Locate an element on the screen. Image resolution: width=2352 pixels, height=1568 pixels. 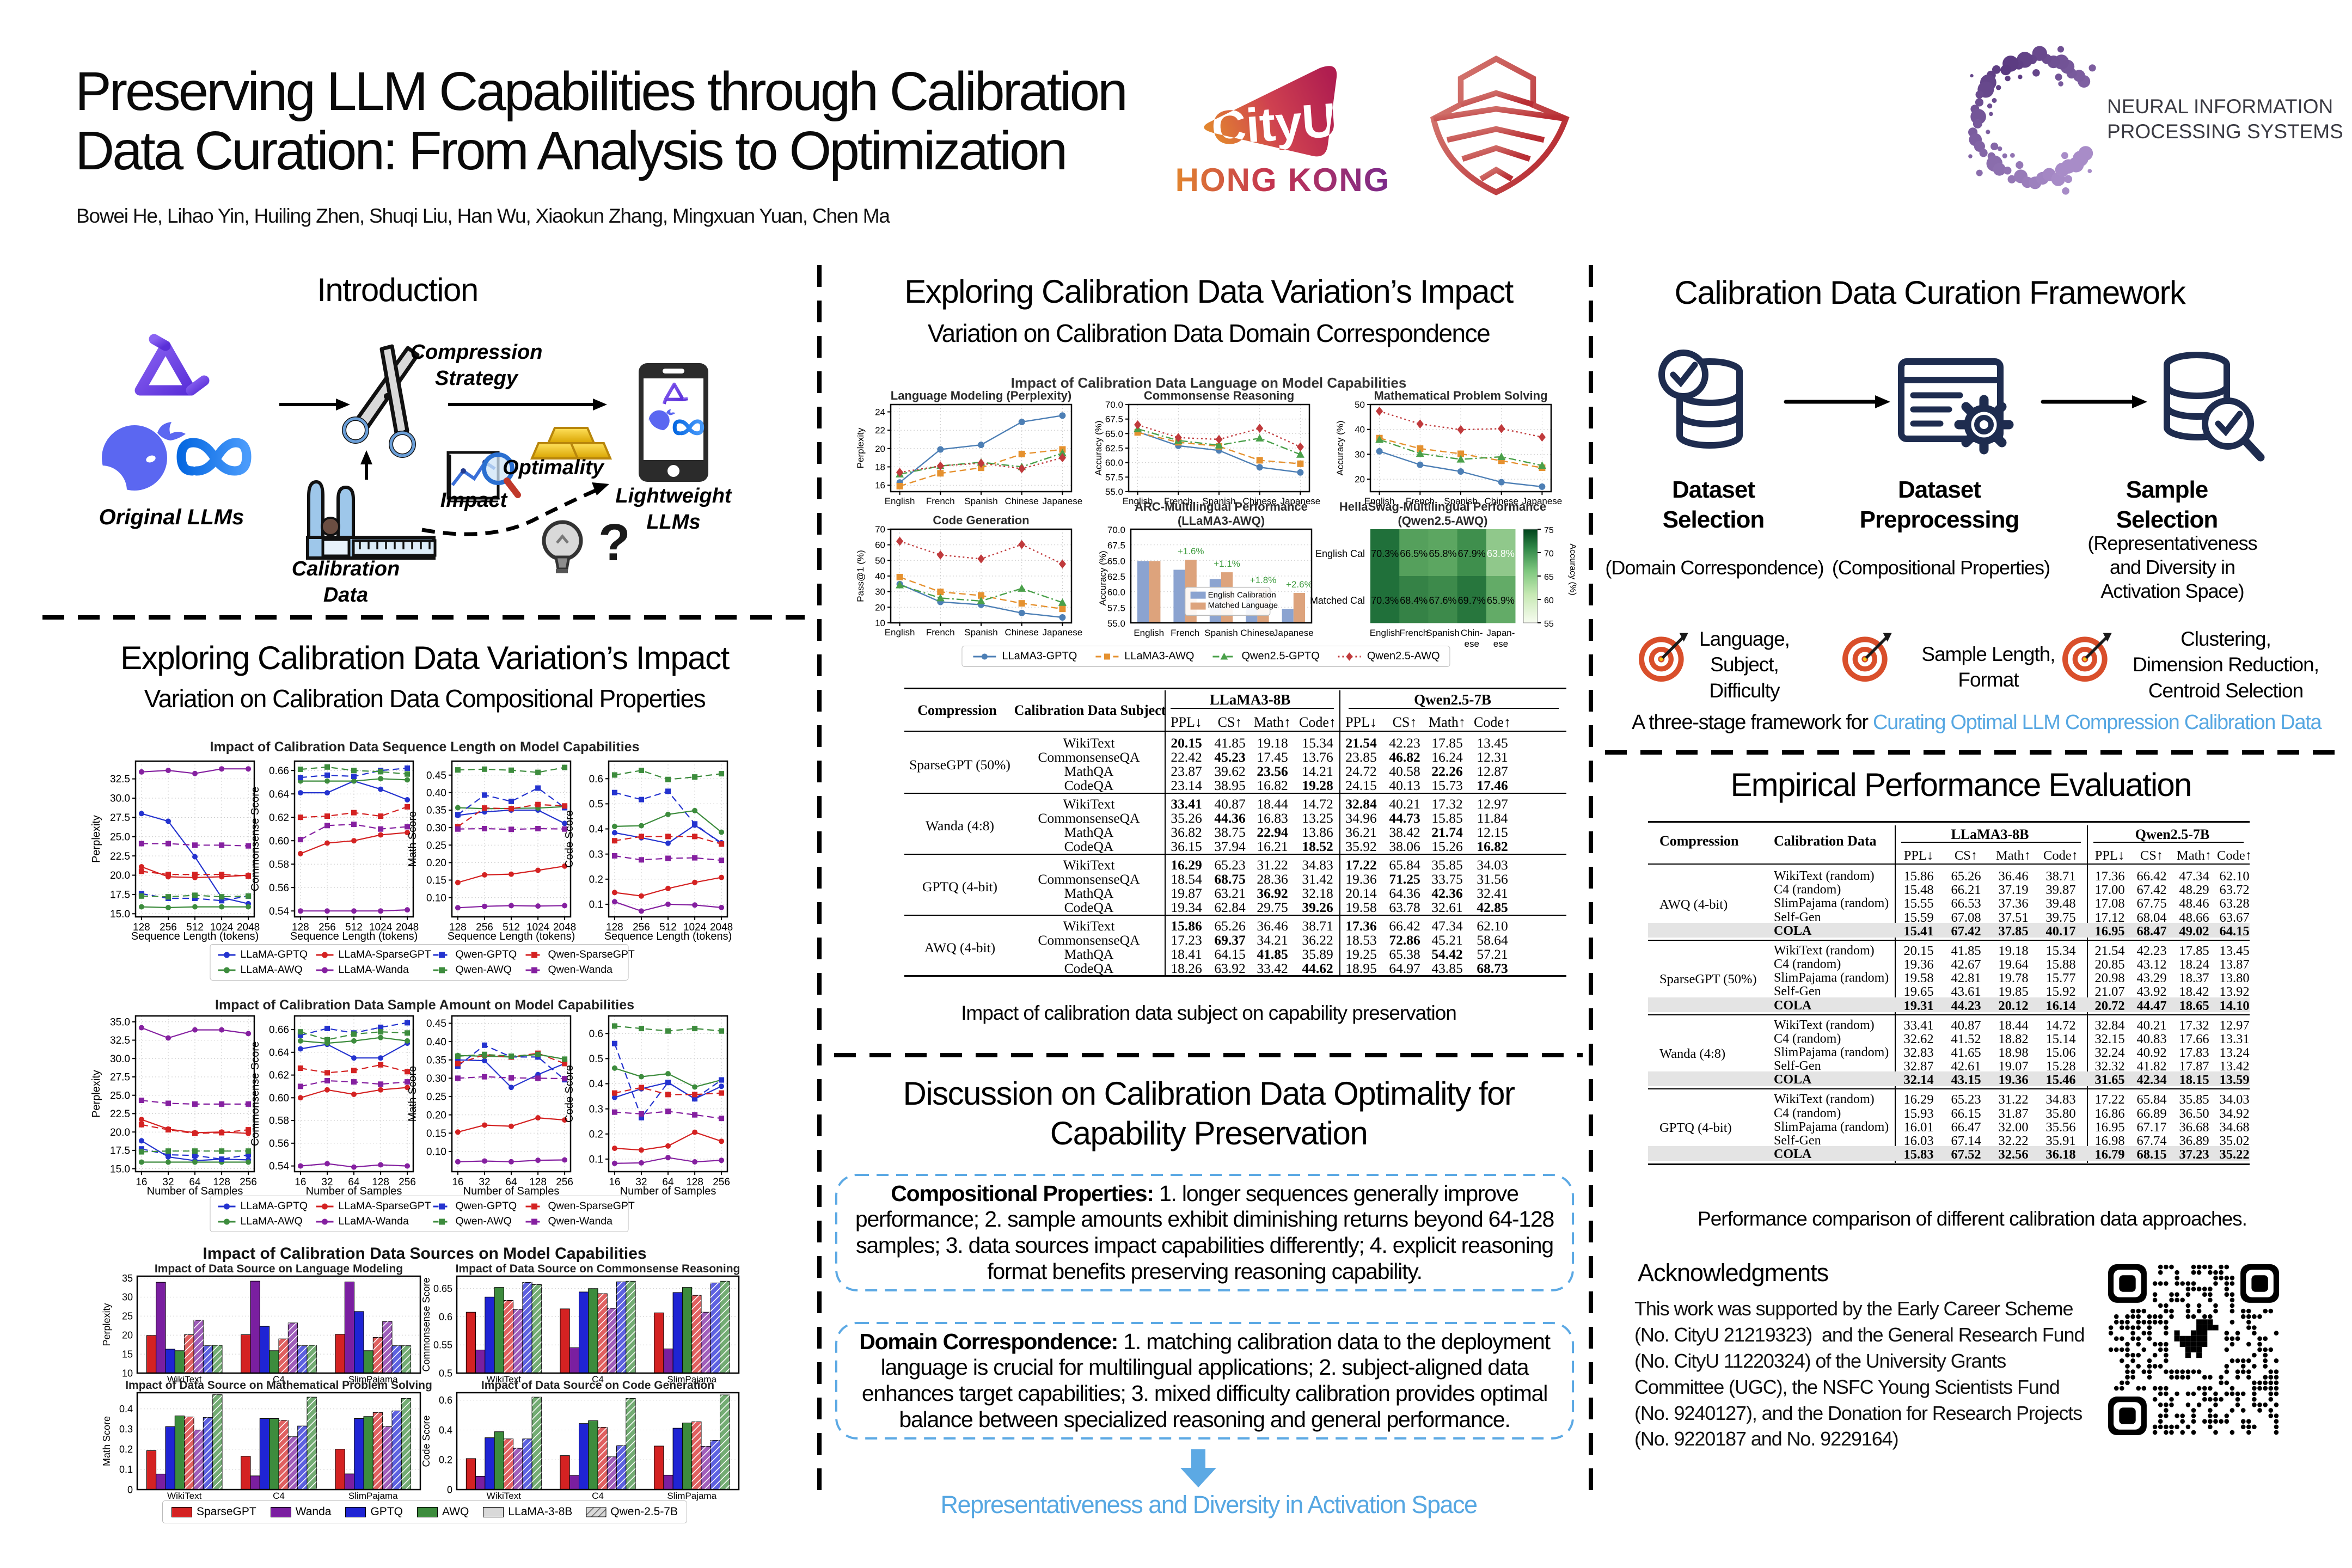
svg-text: 70.3% is located at coordinates (1385, 600).